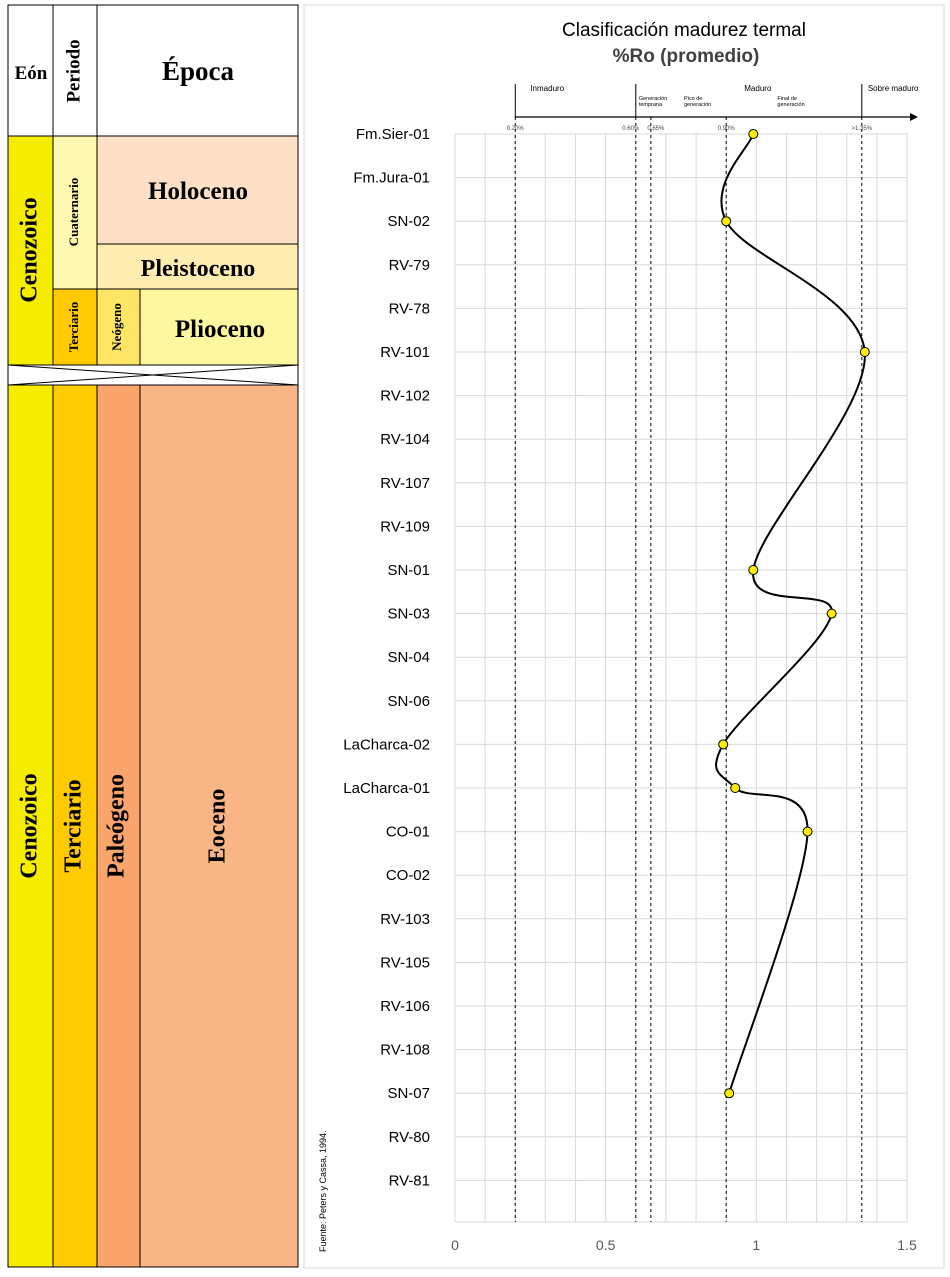 This screenshot has height=1277, width=950. Describe the element at coordinates (405, 526) in the screenshot. I see `sample-label: RV-109` at that location.